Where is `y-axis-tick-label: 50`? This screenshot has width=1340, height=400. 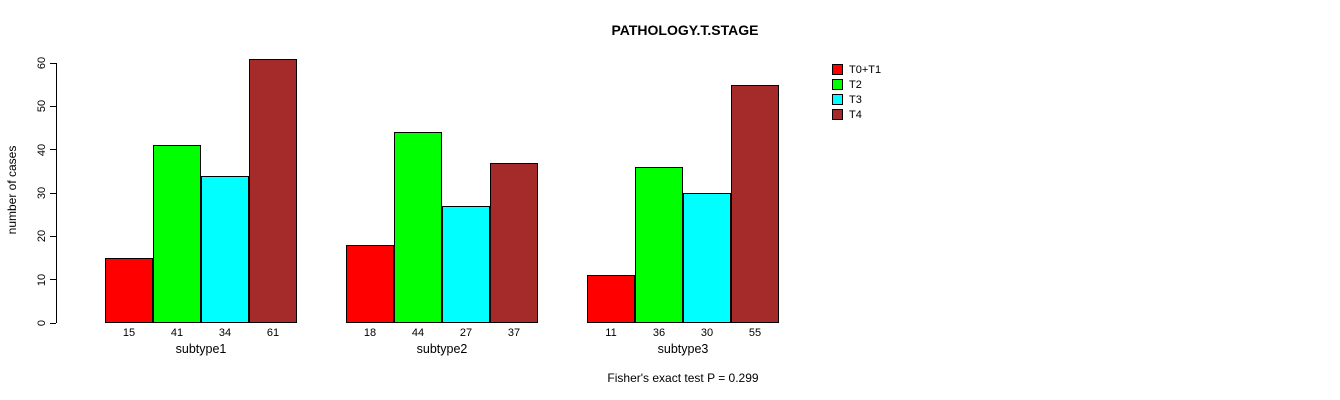 y-axis-tick-label: 50 is located at coordinates (42, 106).